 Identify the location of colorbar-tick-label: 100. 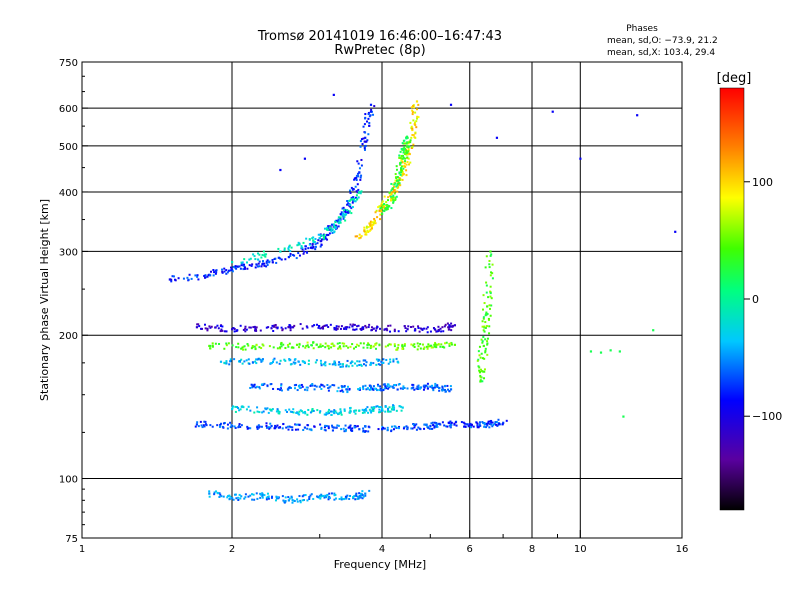
(762, 182).